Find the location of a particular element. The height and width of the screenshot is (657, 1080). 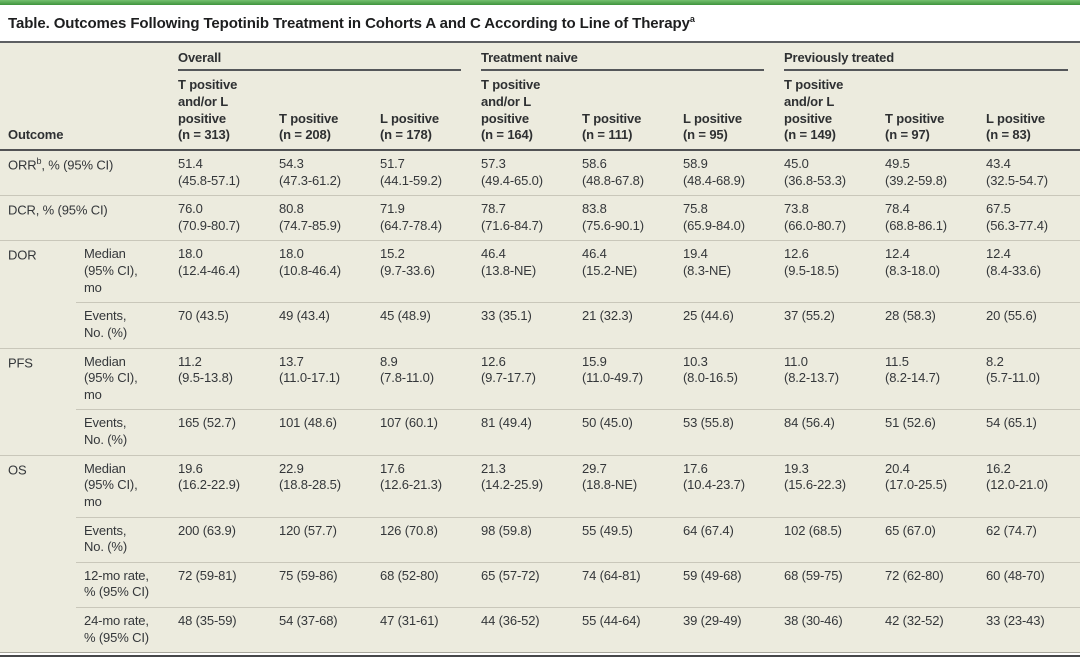

data-cell: 19.4 (8.3-NE) is located at coordinates (726, 271).